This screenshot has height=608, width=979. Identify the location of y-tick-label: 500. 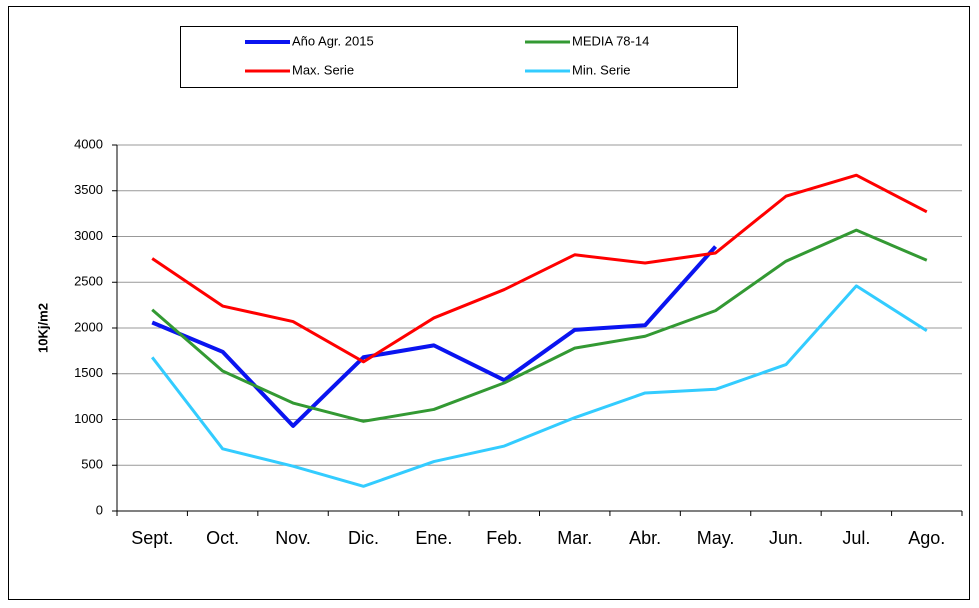
(92, 464).